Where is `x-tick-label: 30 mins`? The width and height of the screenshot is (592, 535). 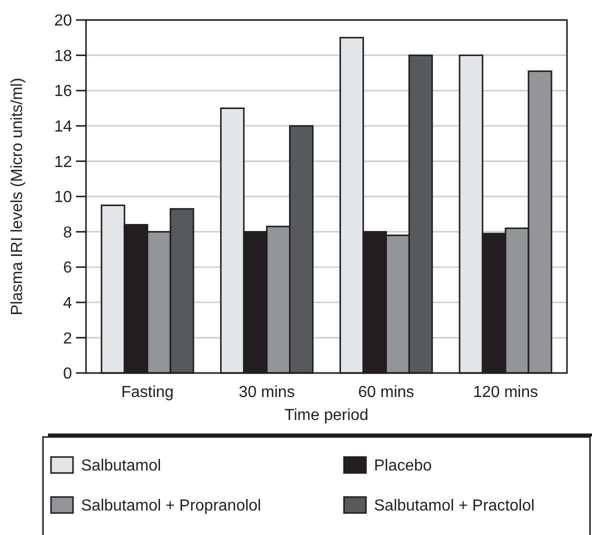 x-tick-label: 30 mins is located at coordinates (266, 392).